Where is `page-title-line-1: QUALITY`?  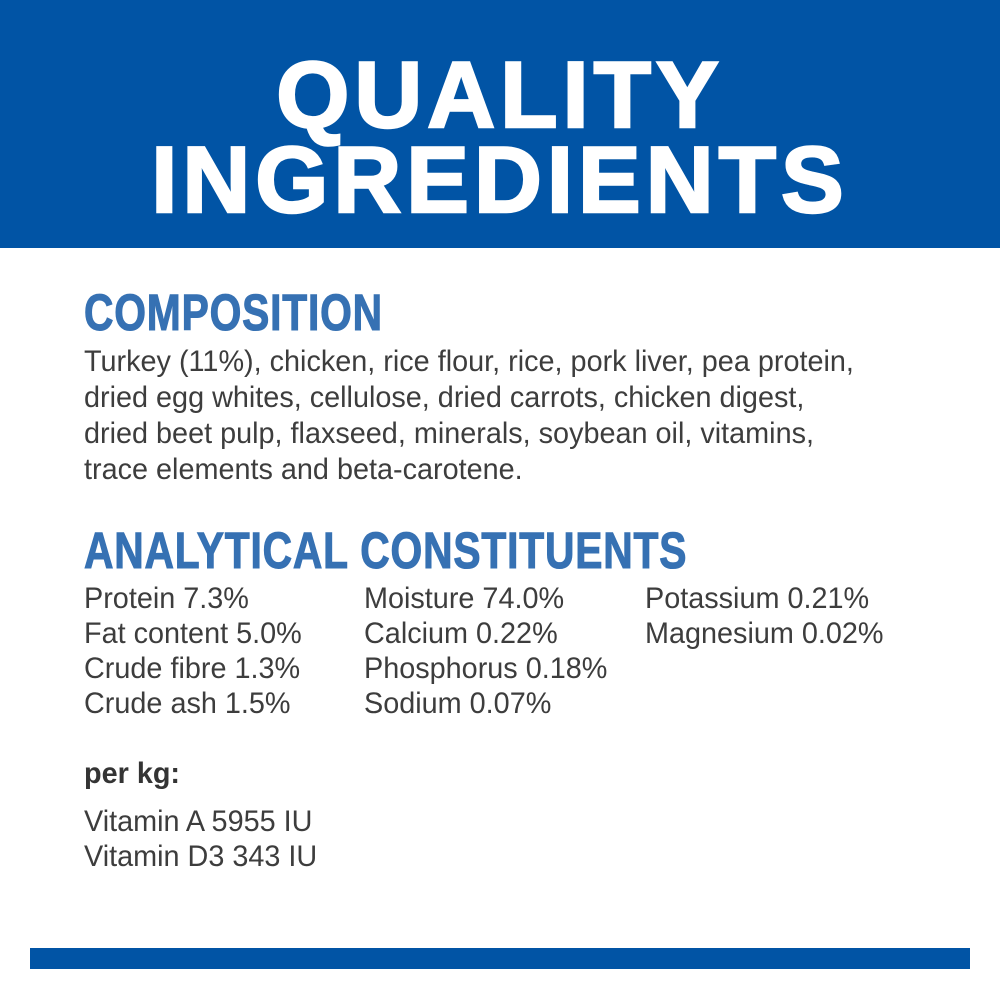
page-title-line-1: QUALITY is located at coordinates (499, 94).